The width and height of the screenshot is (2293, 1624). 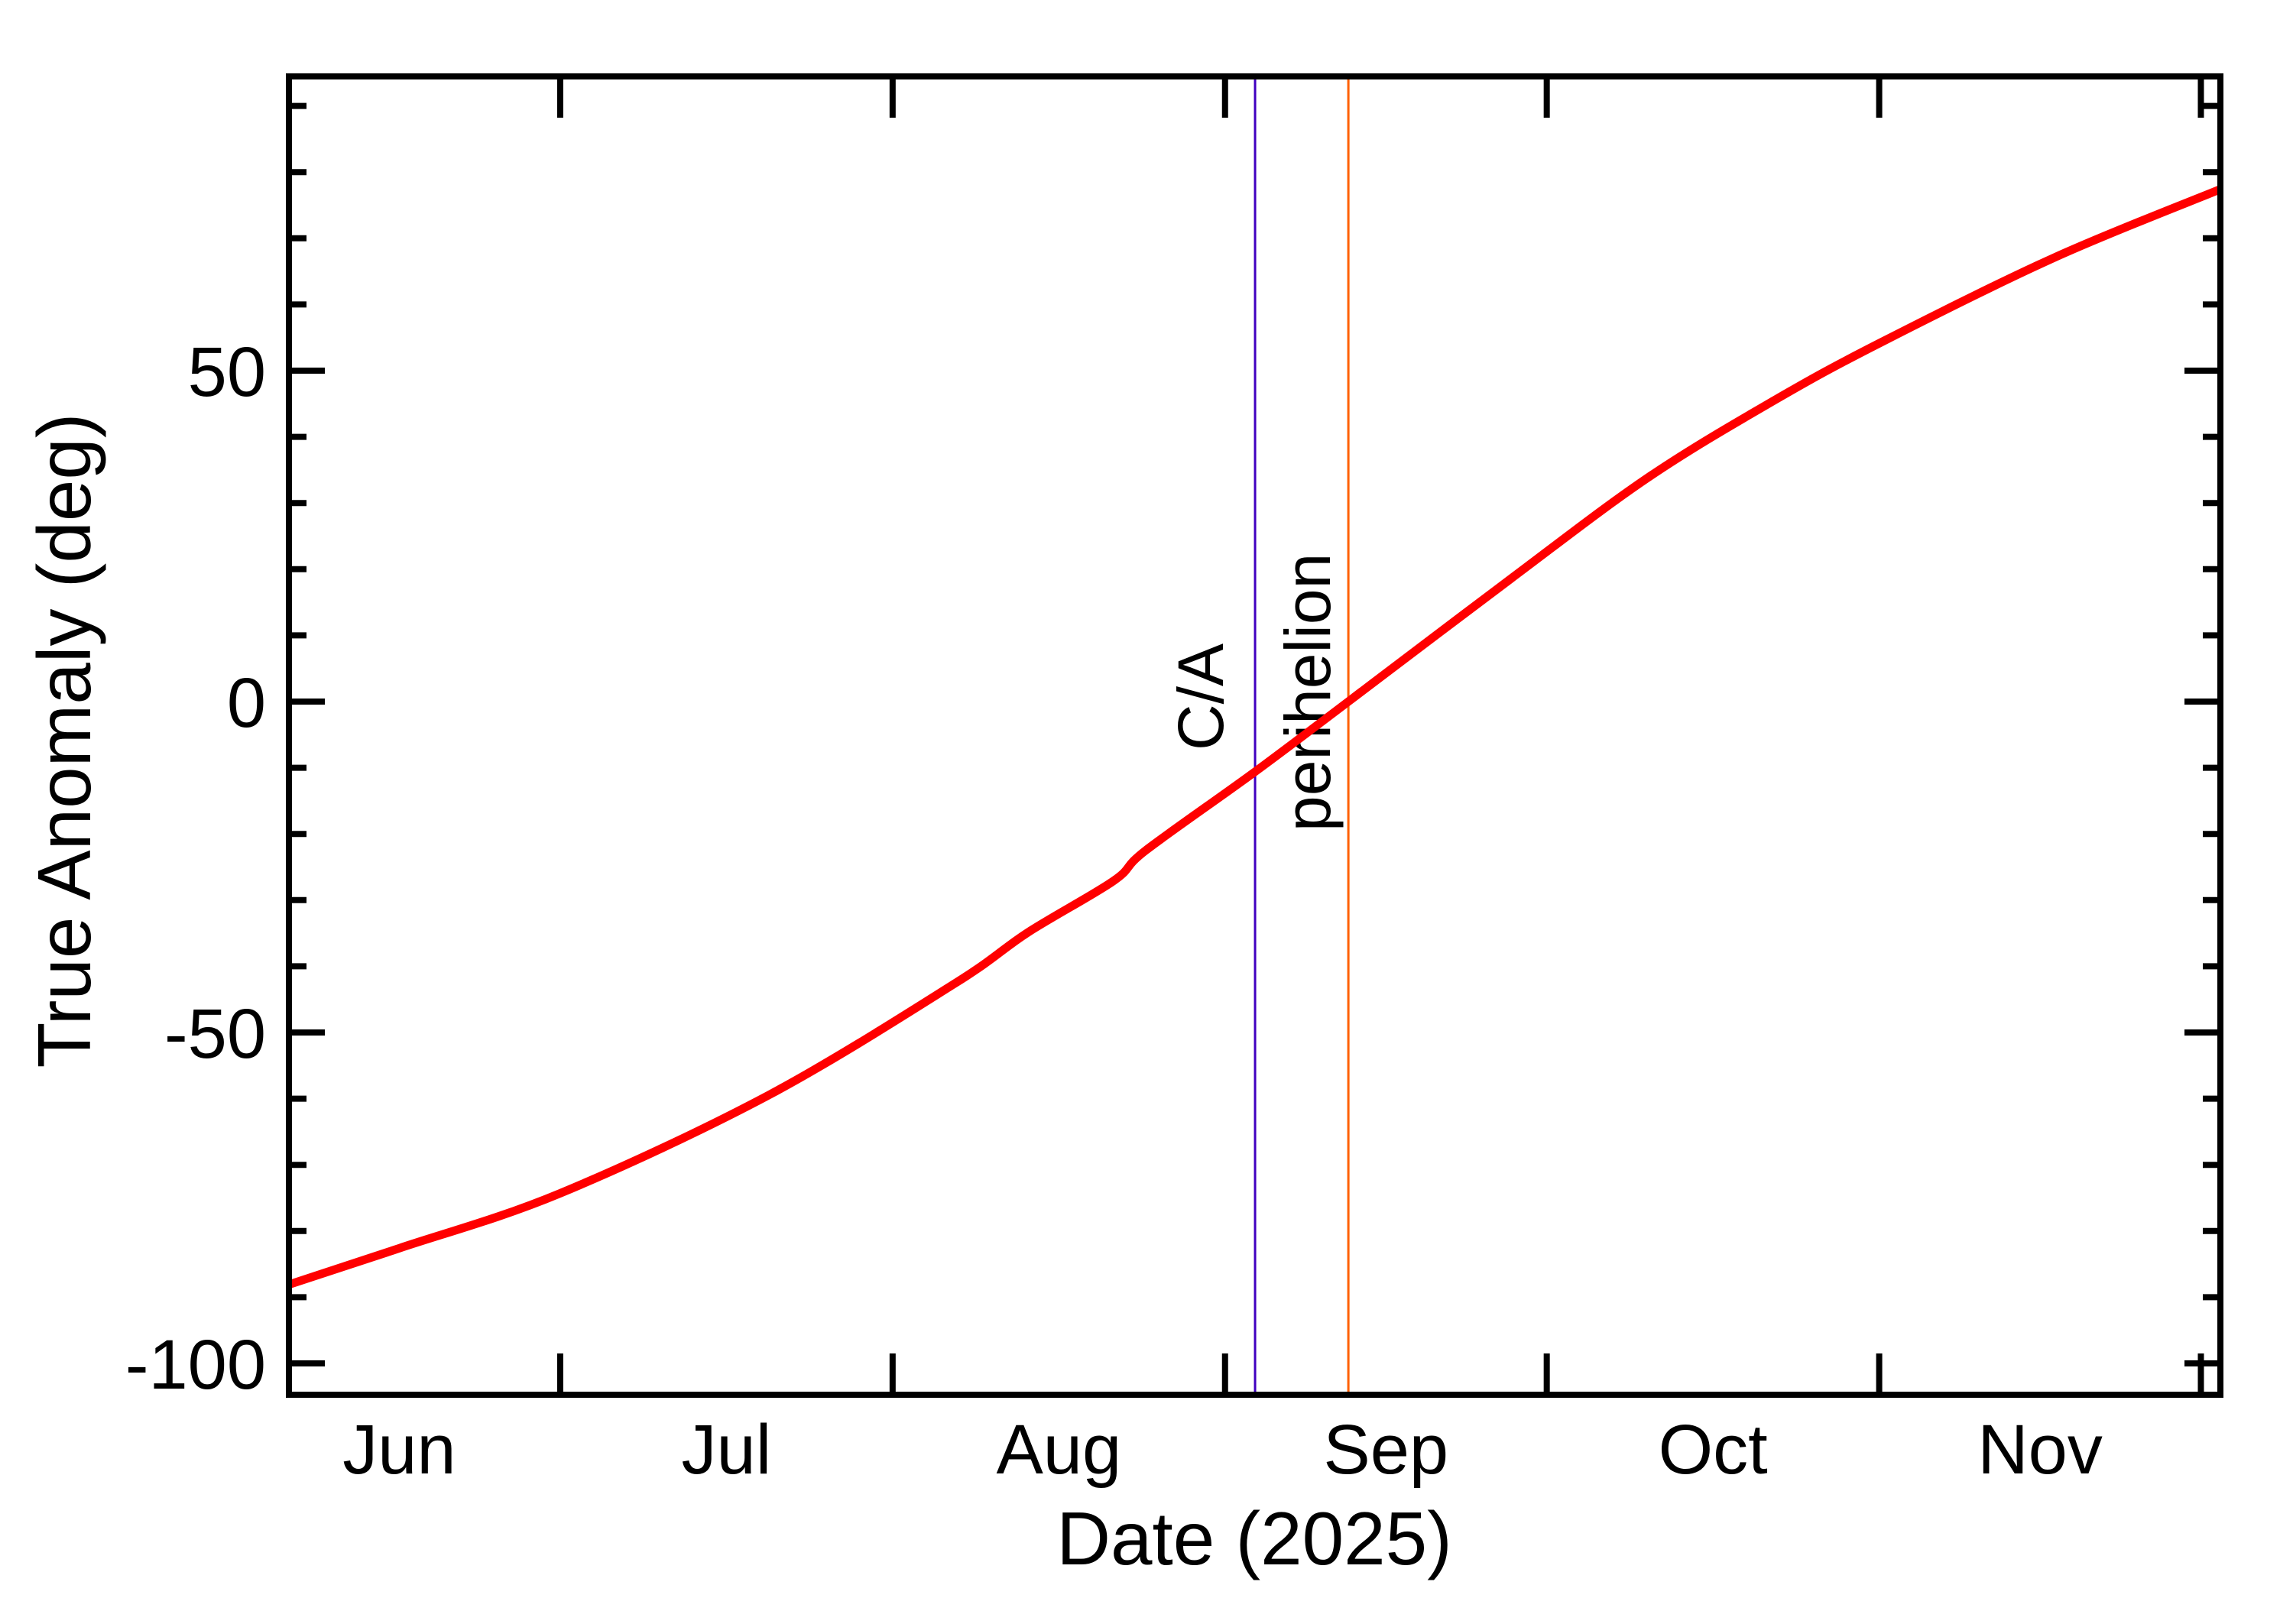 I want to click on x-tick-label: Aug, so click(x=1058, y=1450).